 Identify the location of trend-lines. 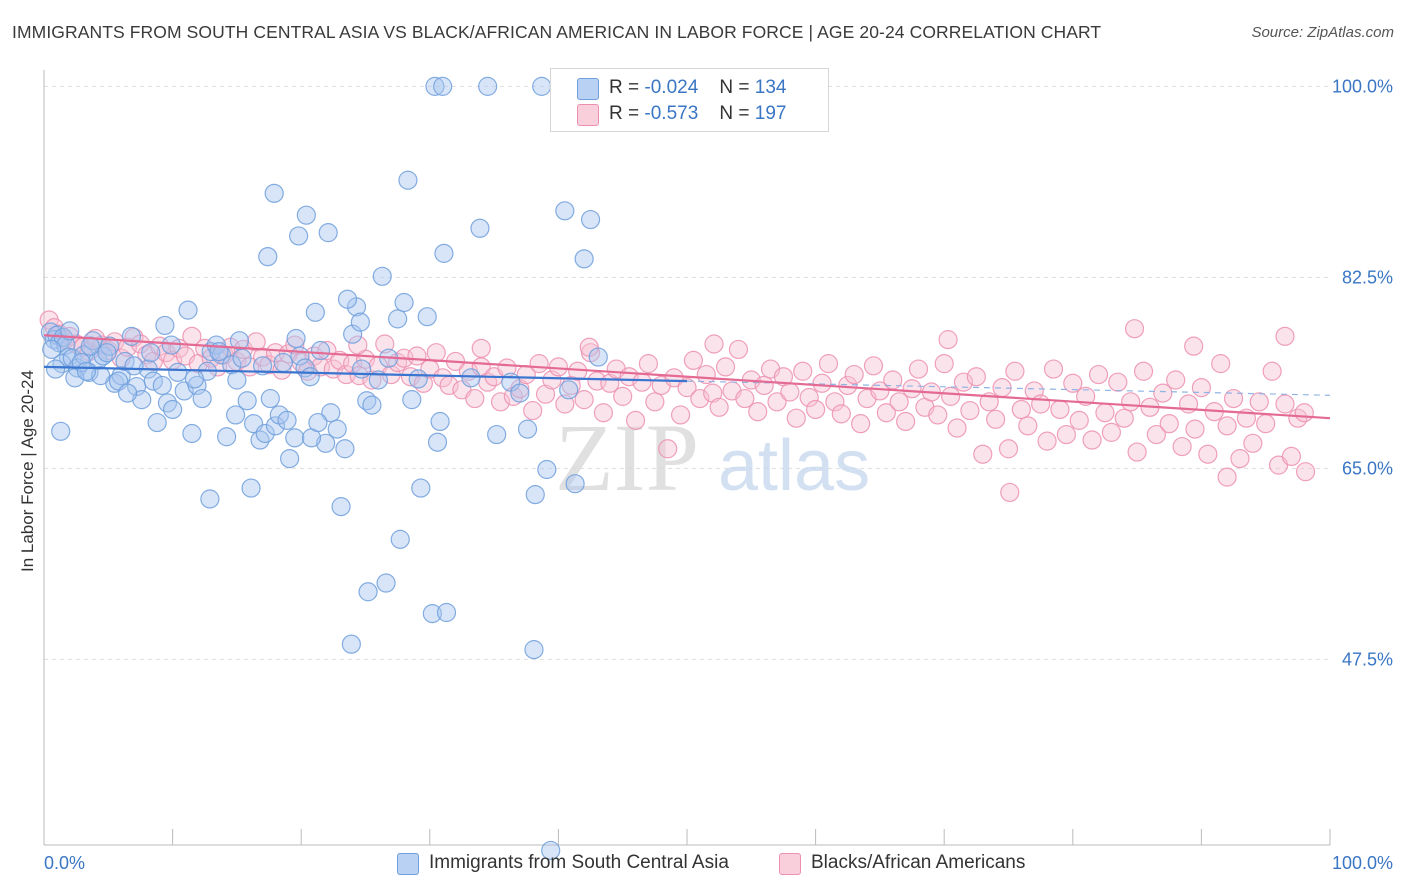
(687, 377).